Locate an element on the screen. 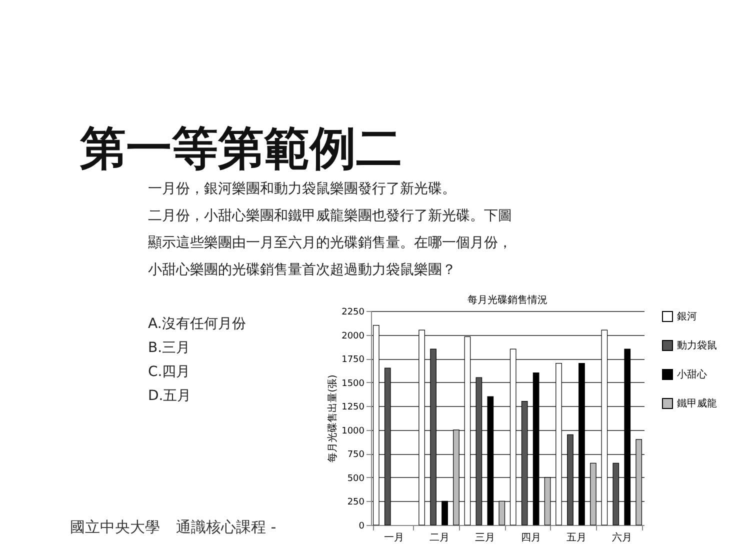  y-tick-label: 2250 is located at coordinates (353, 313).